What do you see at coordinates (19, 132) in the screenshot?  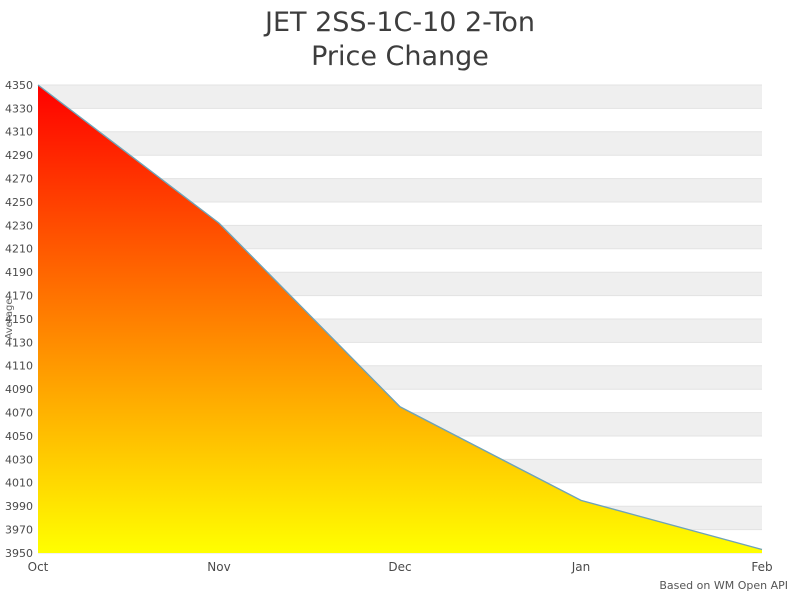 I see `y-tick-label: 4310` at bounding box center [19, 132].